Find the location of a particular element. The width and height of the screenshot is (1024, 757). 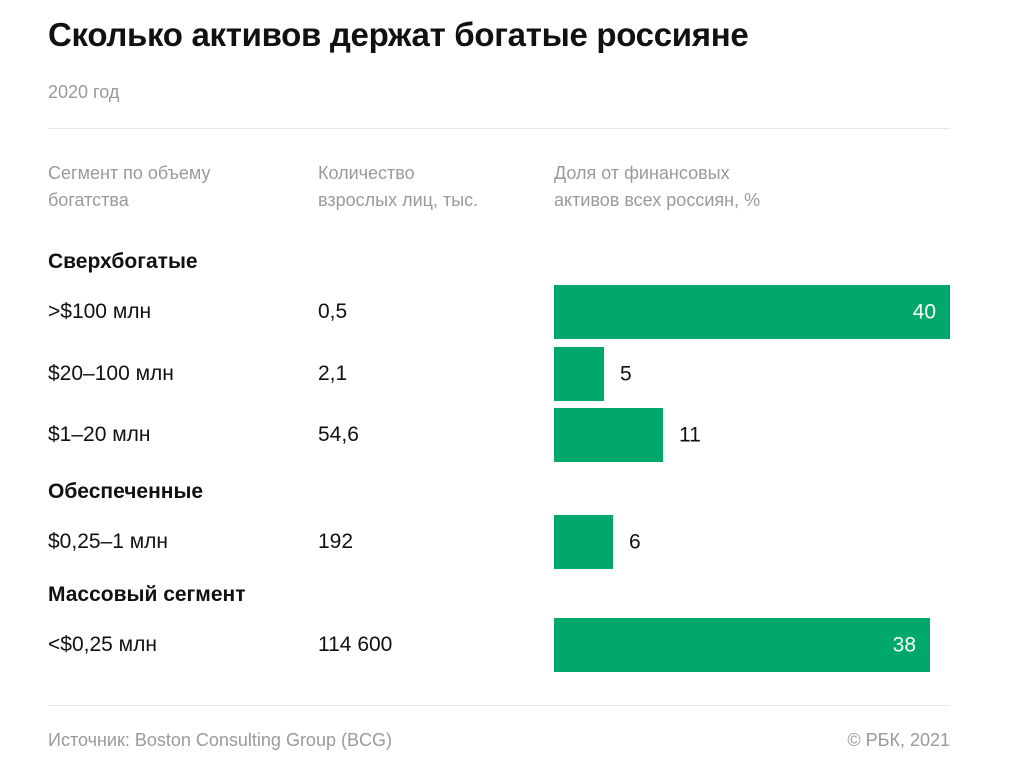

column-header-share-line-1: Доля от финансовых is located at coordinates (642, 173).